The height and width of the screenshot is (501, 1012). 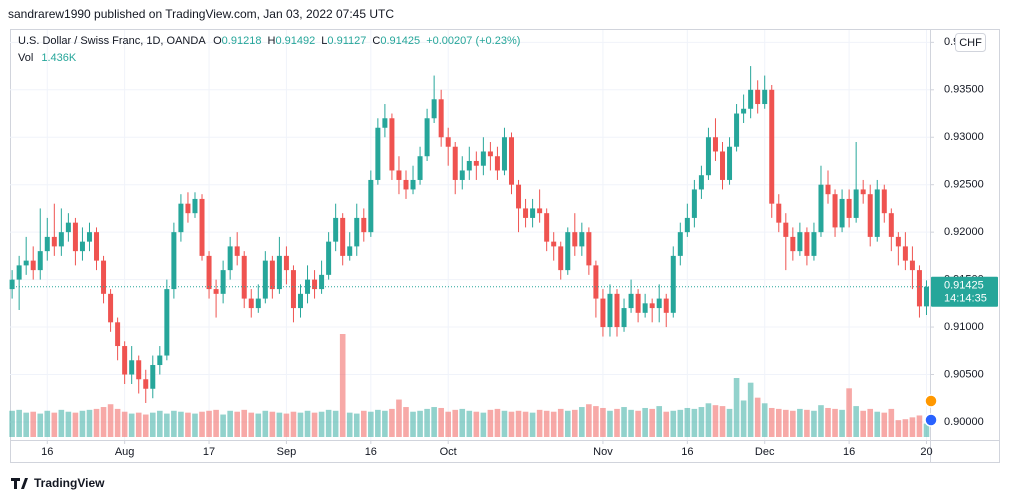 What do you see at coordinates (964, 286) in the screenshot?
I see `last-price-label: 0.91425` at bounding box center [964, 286].